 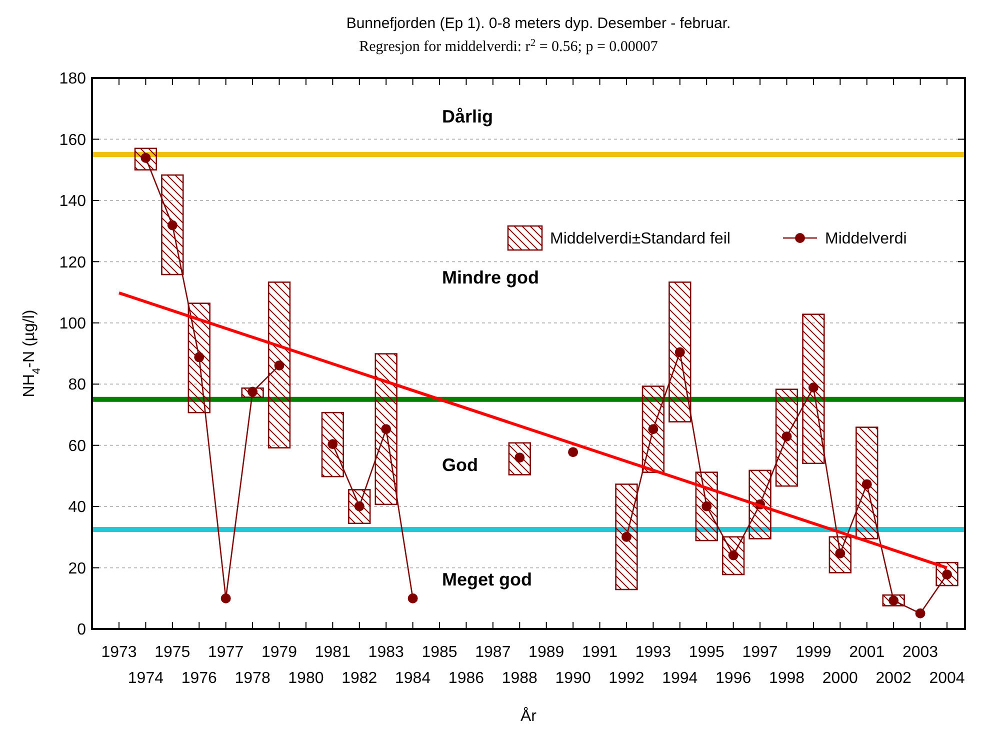 What do you see at coordinates (490, 277) in the screenshot?
I see `annotation: Mindre god` at bounding box center [490, 277].